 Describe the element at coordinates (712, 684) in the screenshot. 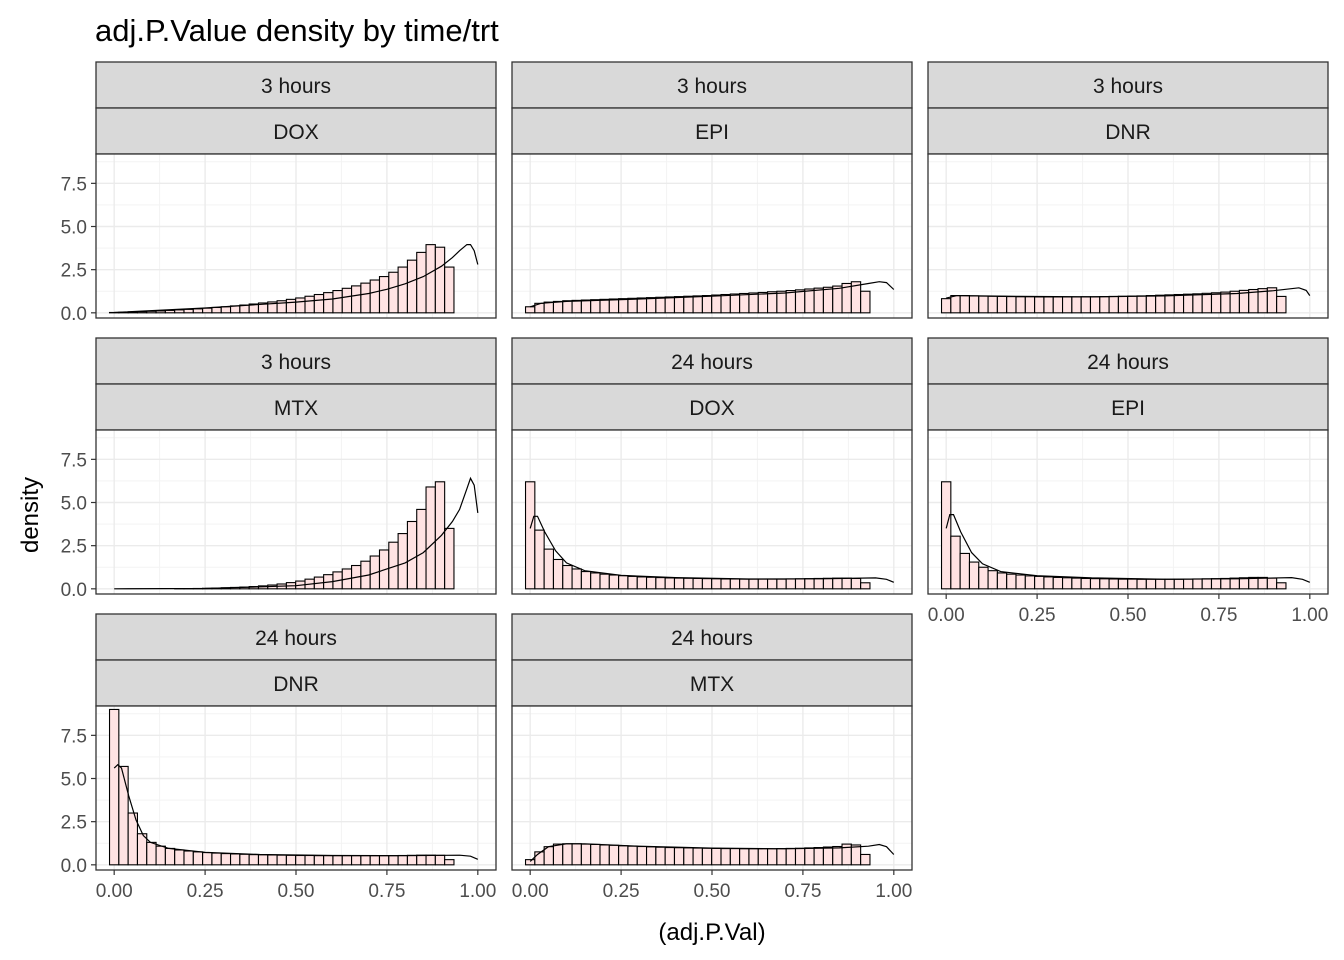

I see `facet-strip-treatment-label: MTX` at that location.